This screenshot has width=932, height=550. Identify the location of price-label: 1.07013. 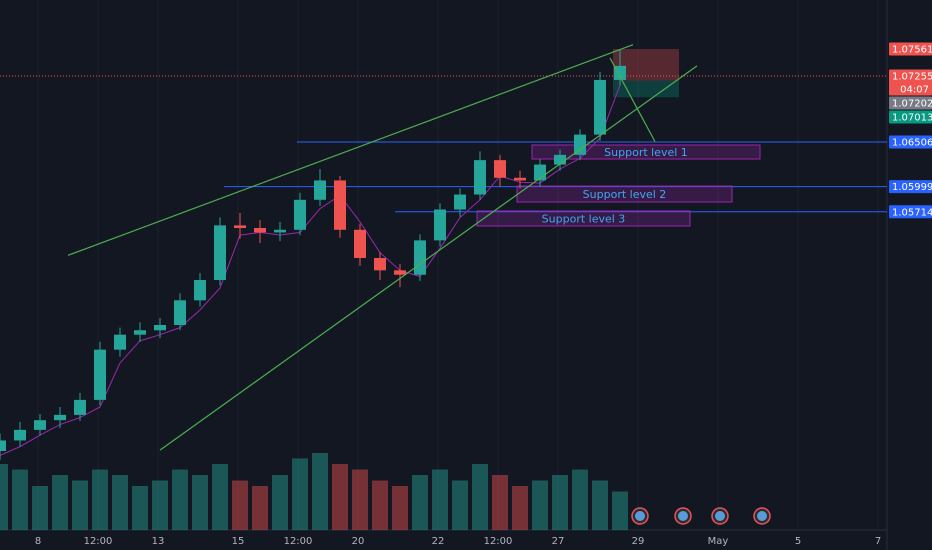
(912, 117).